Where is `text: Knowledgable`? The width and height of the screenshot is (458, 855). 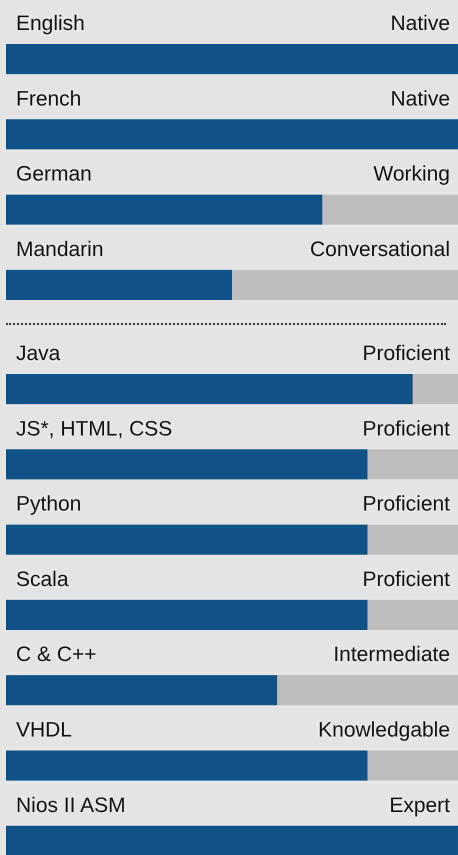
text: Knowledgable is located at coordinates (384, 730).